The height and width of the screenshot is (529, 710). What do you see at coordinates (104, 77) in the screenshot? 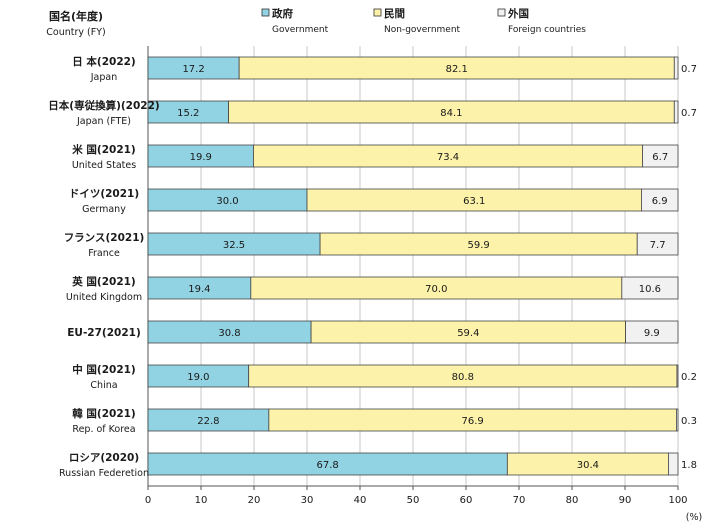
I see `category-label-en: Japan` at bounding box center [104, 77].